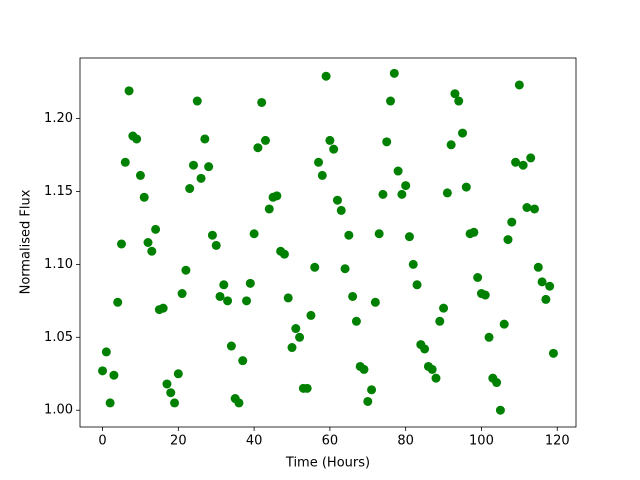  What do you see at coordinates (58, 118) in the screenshot?
I see `y-tick-label: 1.20` at bounding box center [58, 118].